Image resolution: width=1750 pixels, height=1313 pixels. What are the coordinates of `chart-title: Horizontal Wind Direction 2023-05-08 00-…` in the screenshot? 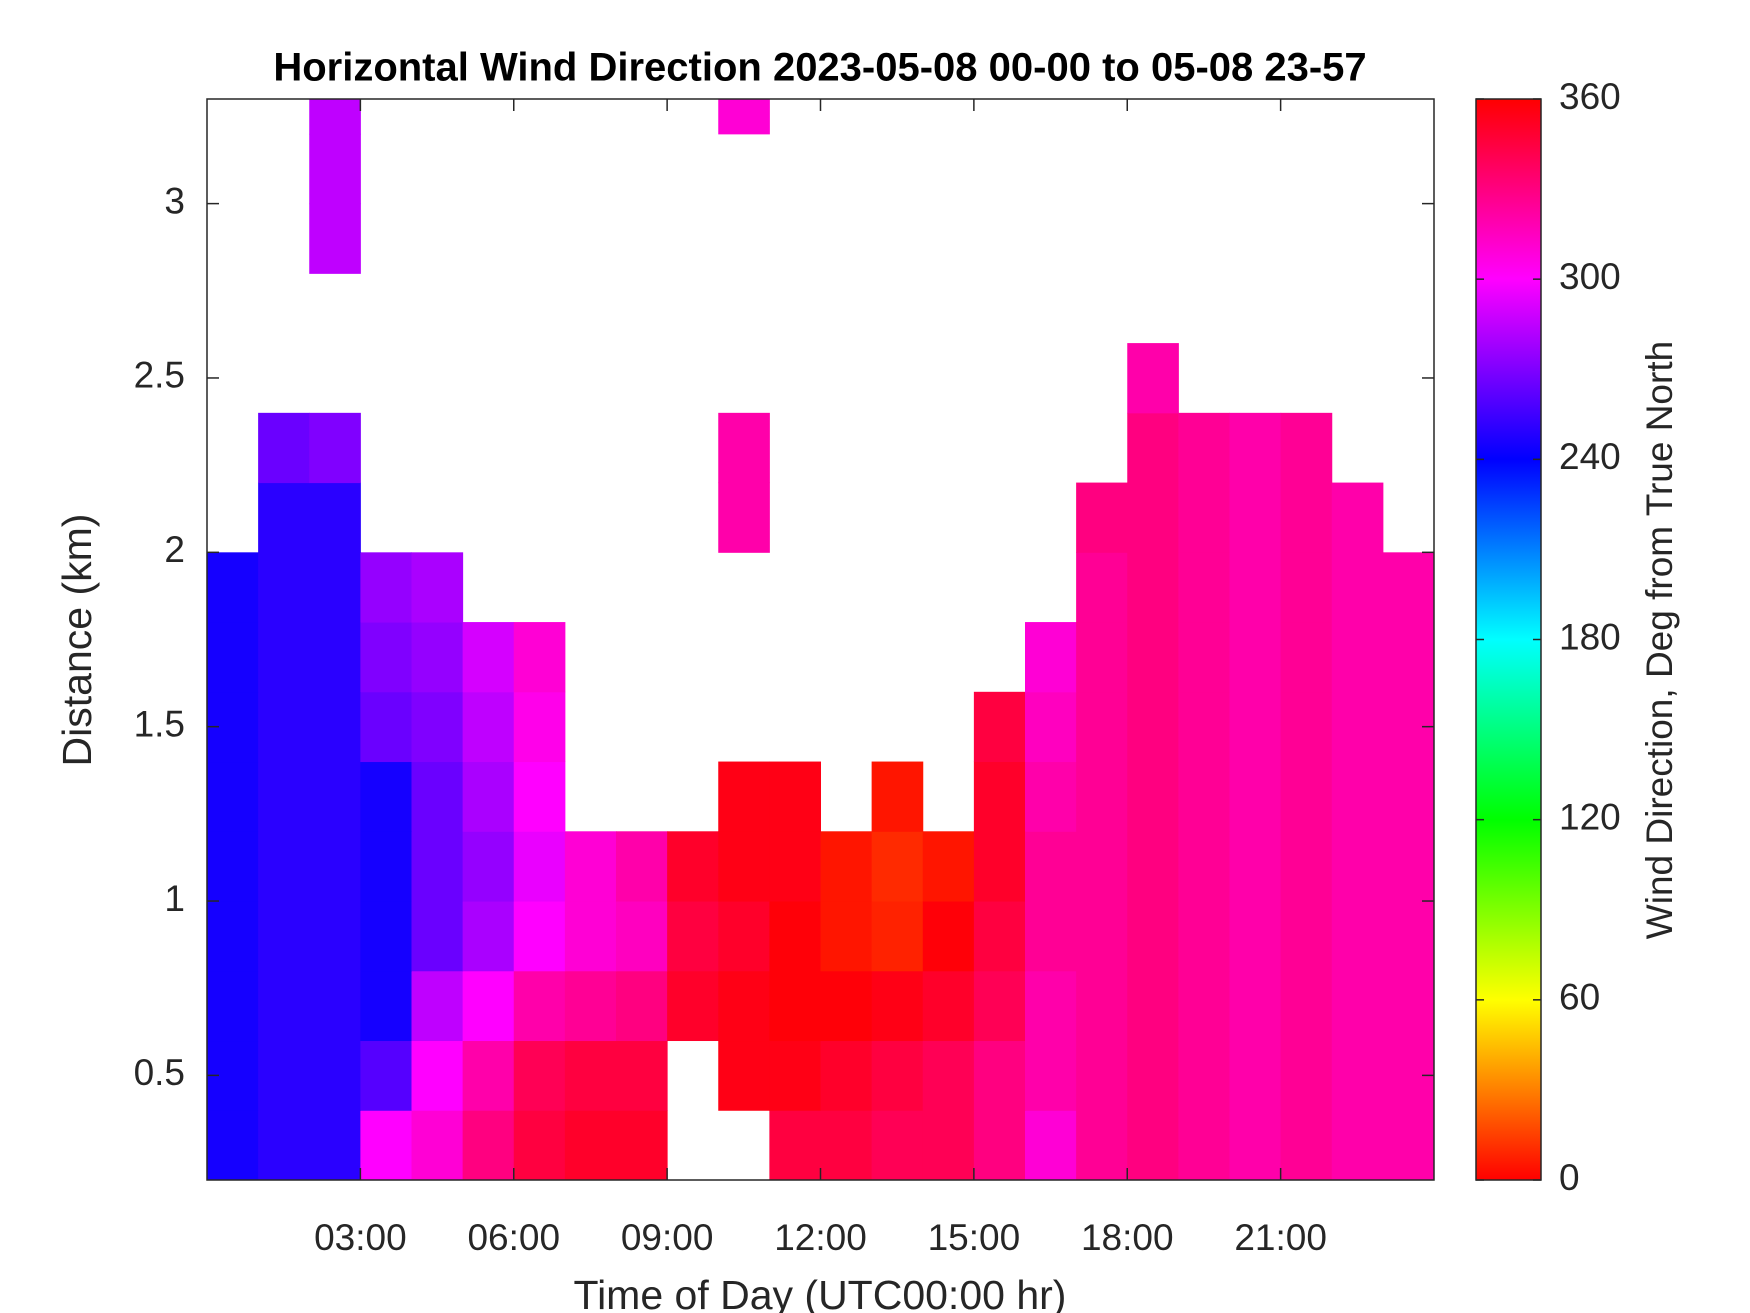 It's located at (819, 68).